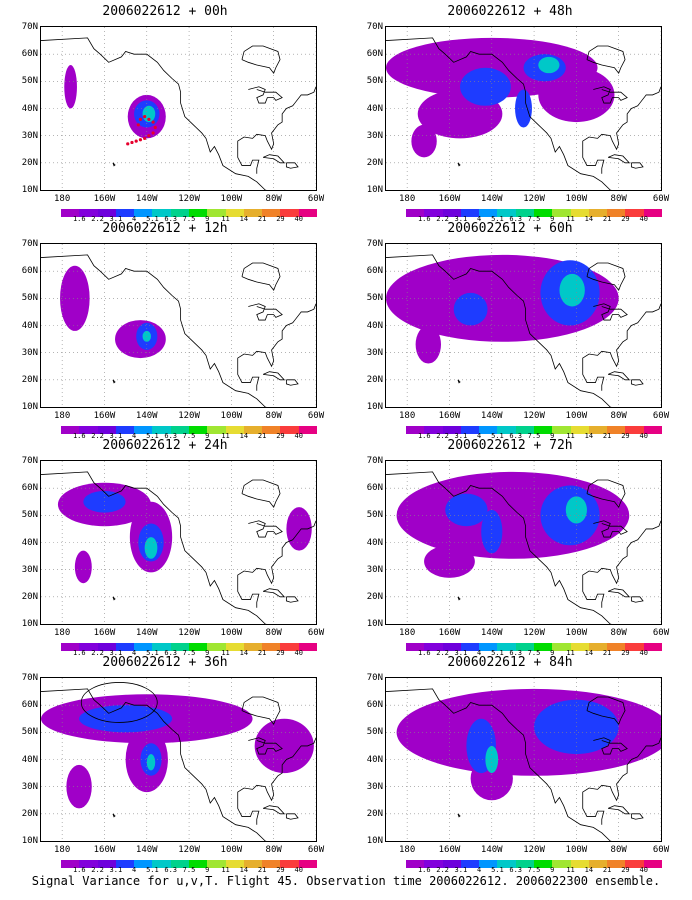 The image size is (692, 900). What do you see at coordinates (134, 436) in the screenshot?
I see `colorbar-label: 4` at bounding box center [134, 436].